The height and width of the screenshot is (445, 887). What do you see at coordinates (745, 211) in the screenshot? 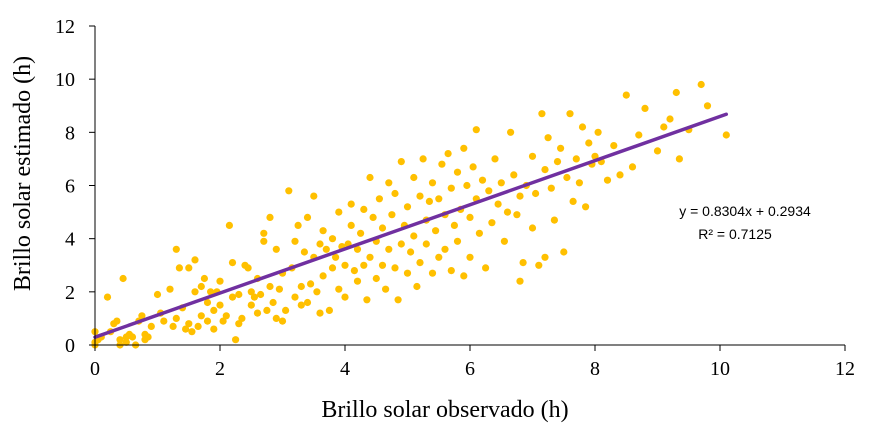
I see `trendline-equation: y = 0.8304x + 0.2934` at bounding box center [745, 211].